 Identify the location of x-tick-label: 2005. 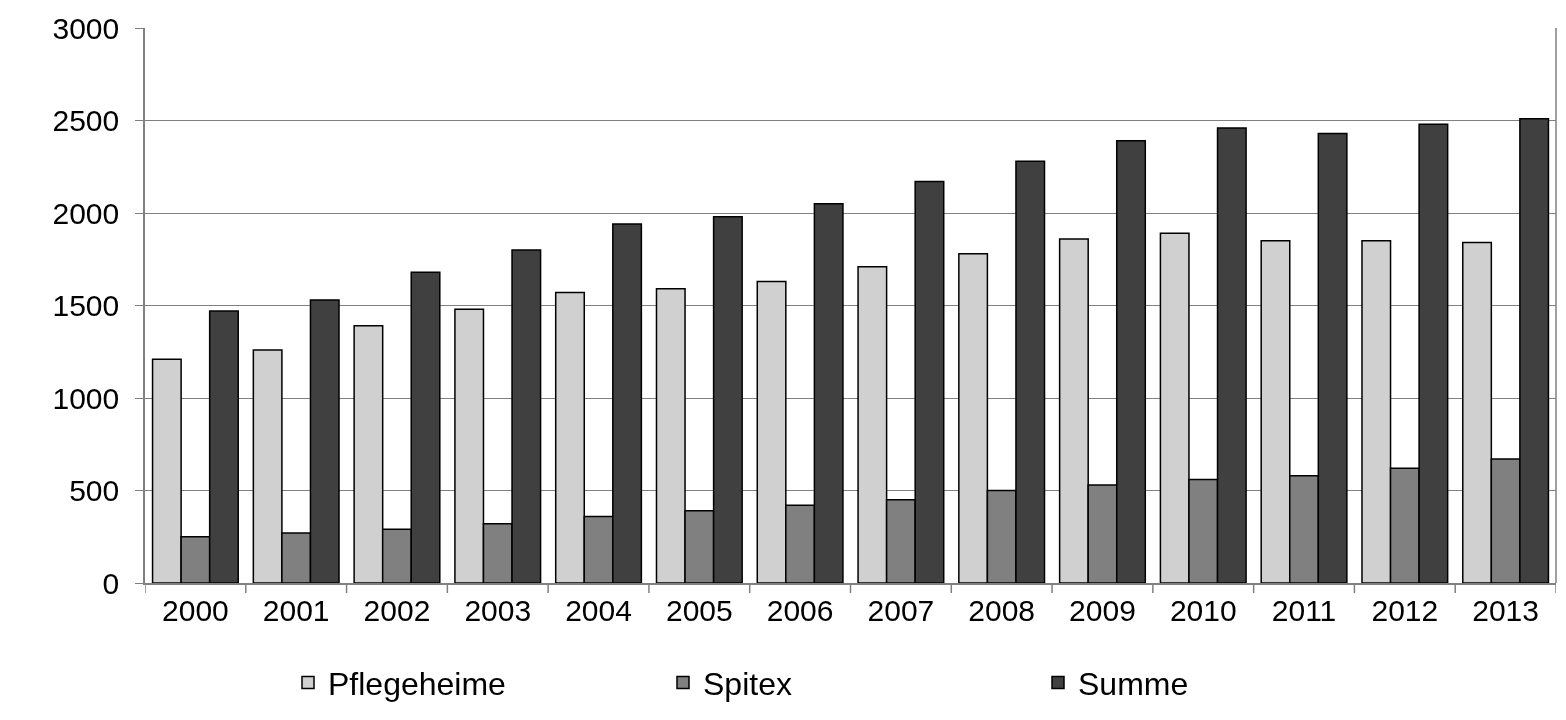
(699, 610).